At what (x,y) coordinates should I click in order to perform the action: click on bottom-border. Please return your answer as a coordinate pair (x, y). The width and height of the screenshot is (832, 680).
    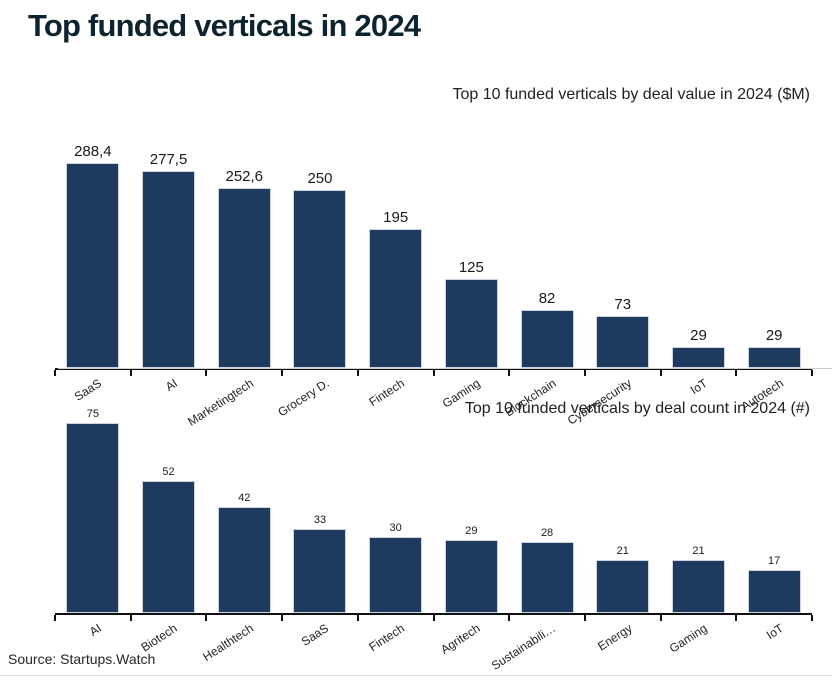
    Looking at the image, I should click on (416, 675).